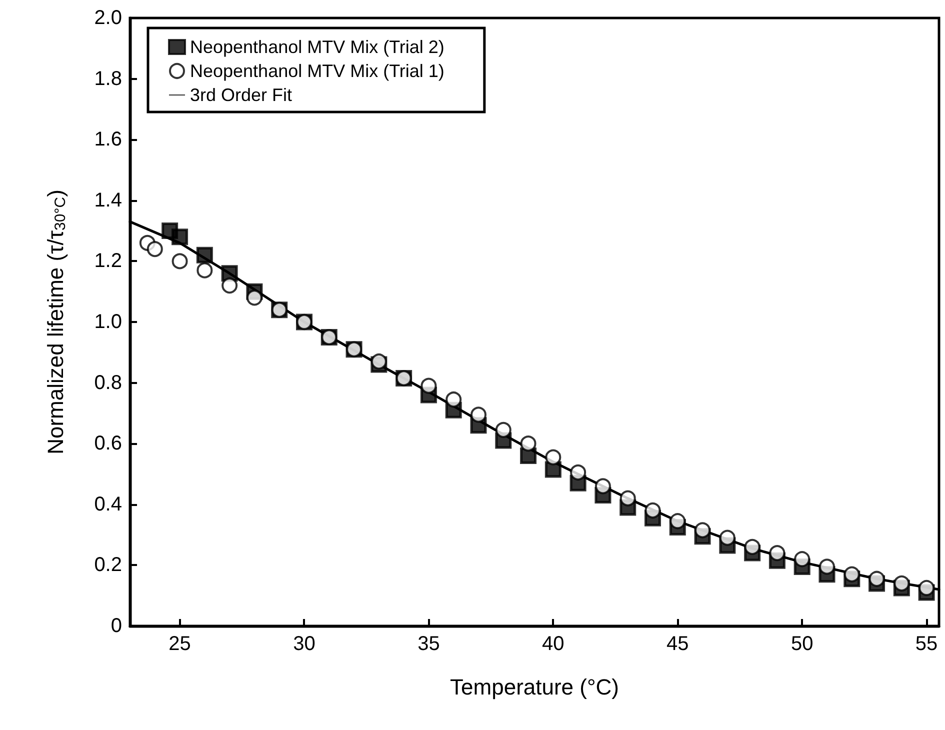 This screenshot has height=730, width=945. I want to click on x-tick-label: 50, so click(802, 644).